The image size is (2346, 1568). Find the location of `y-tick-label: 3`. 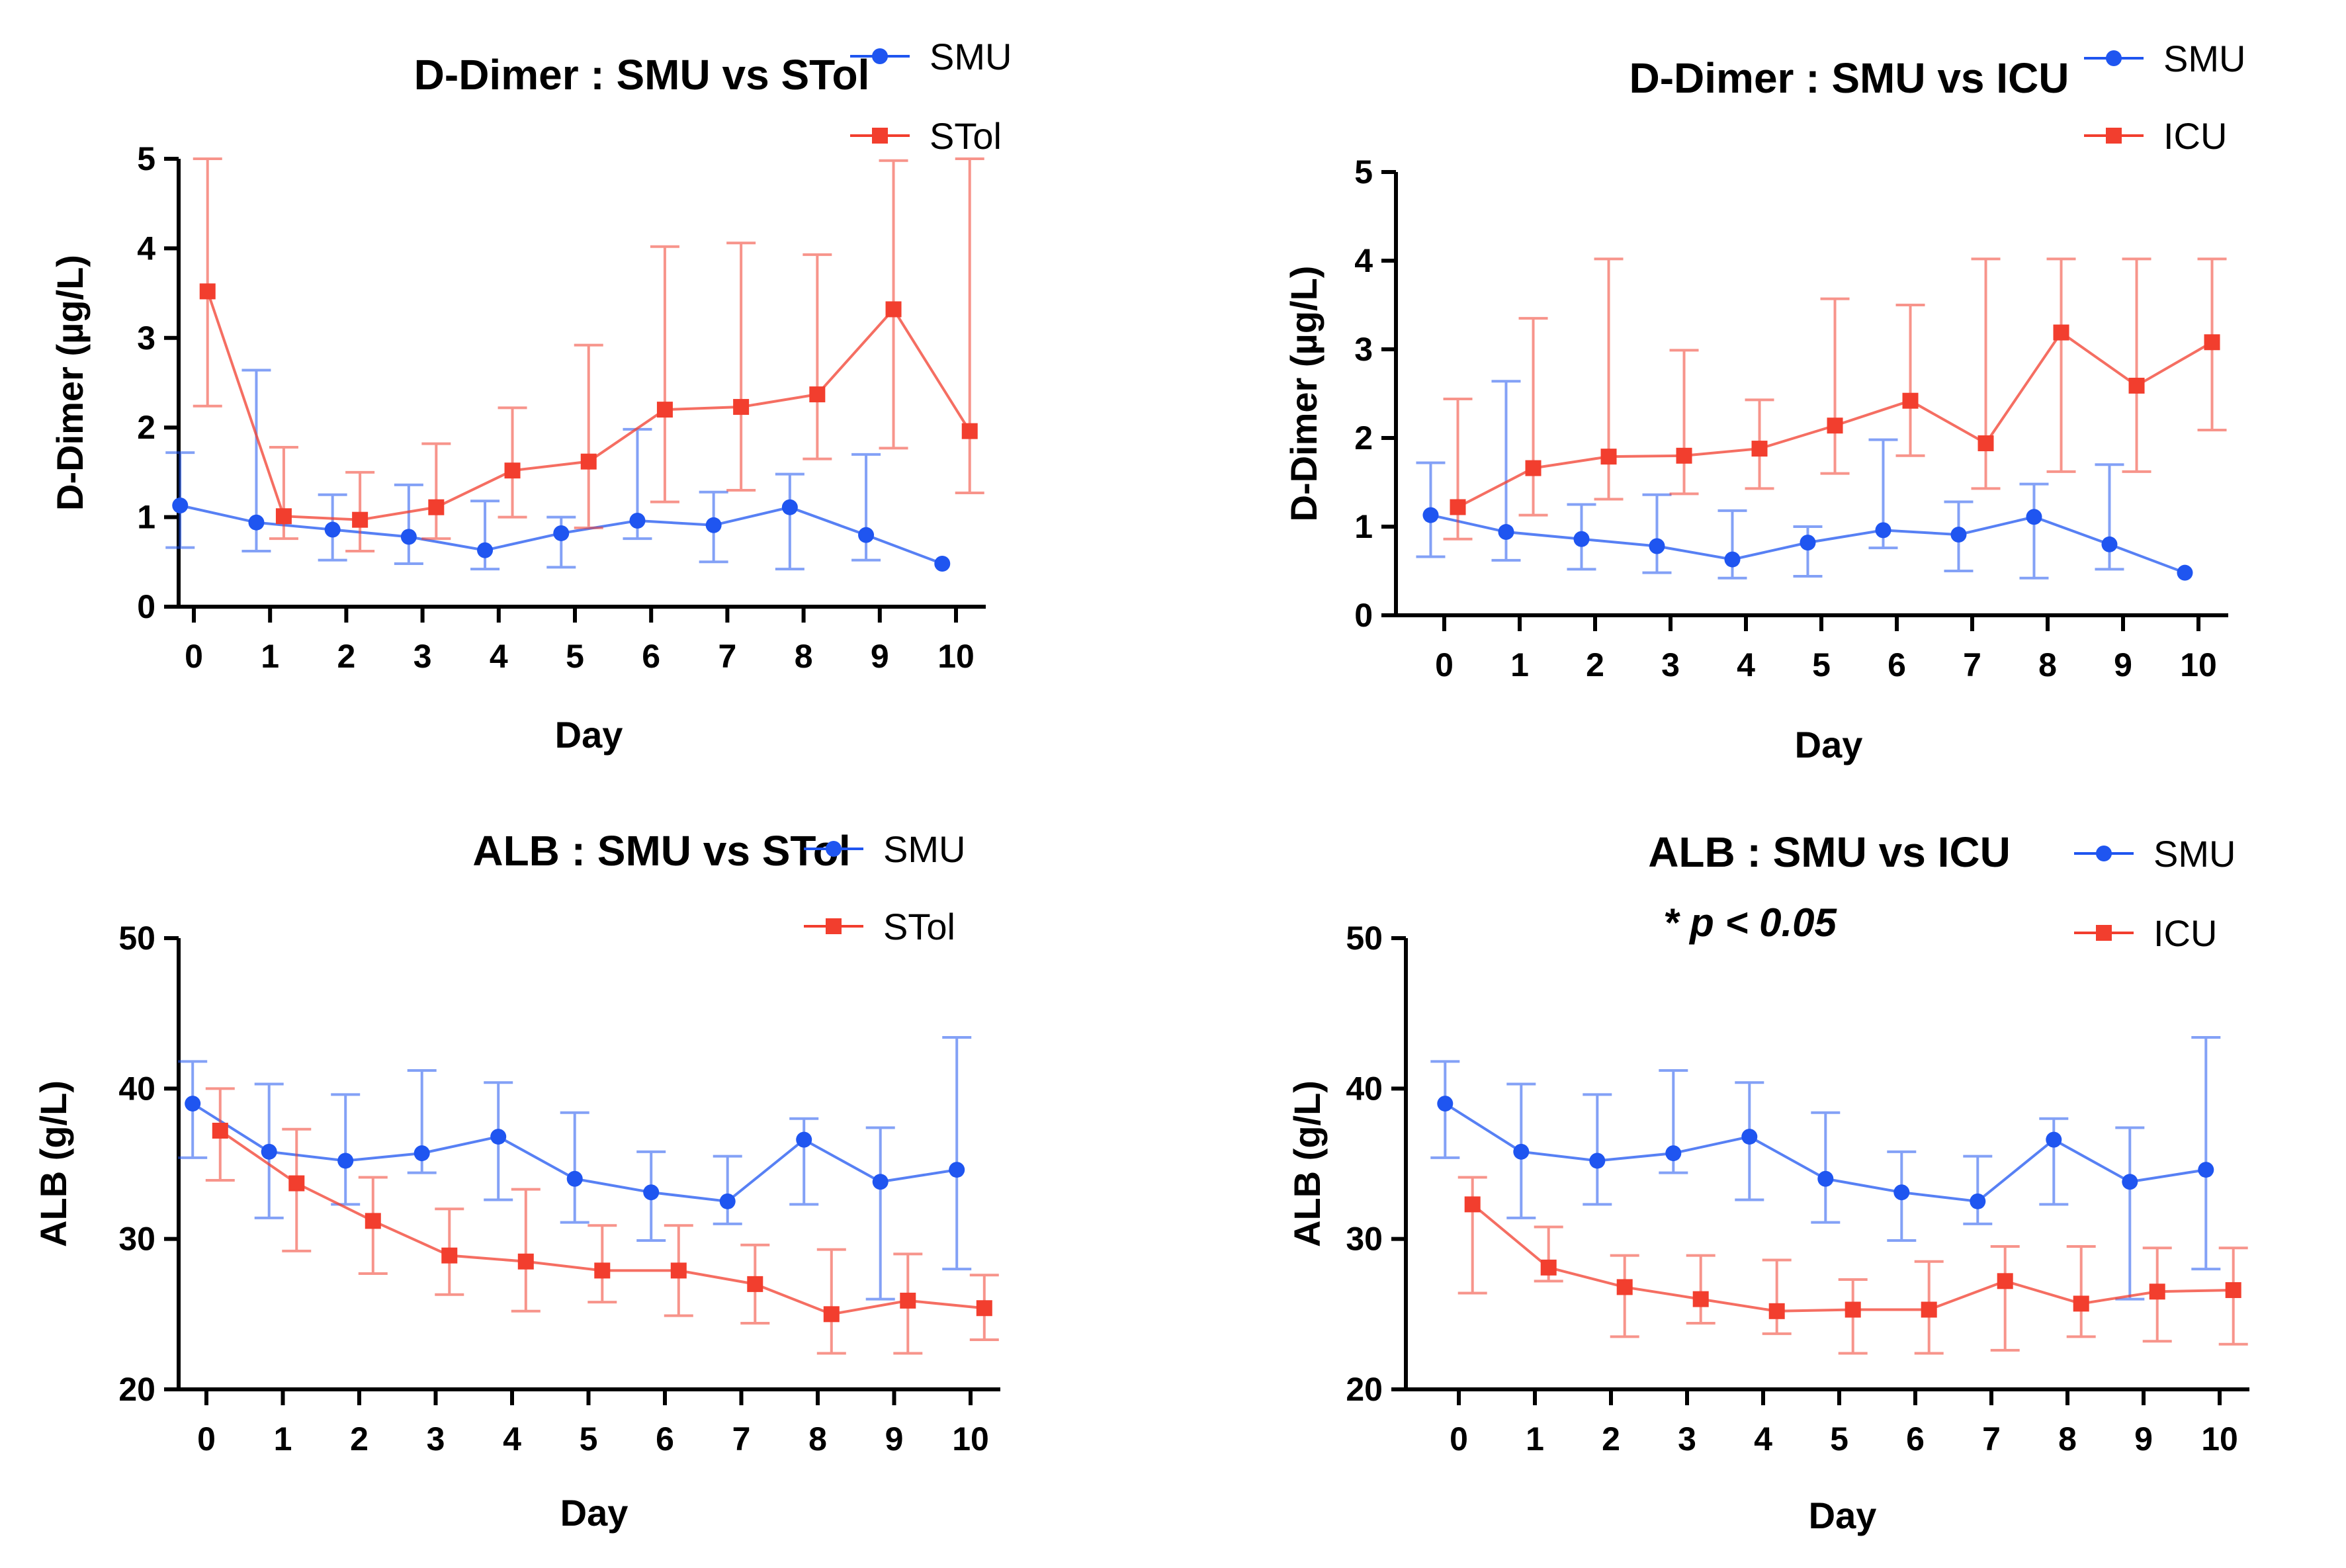

y-tick-label: 3 is located at coordinates (1363, 350).